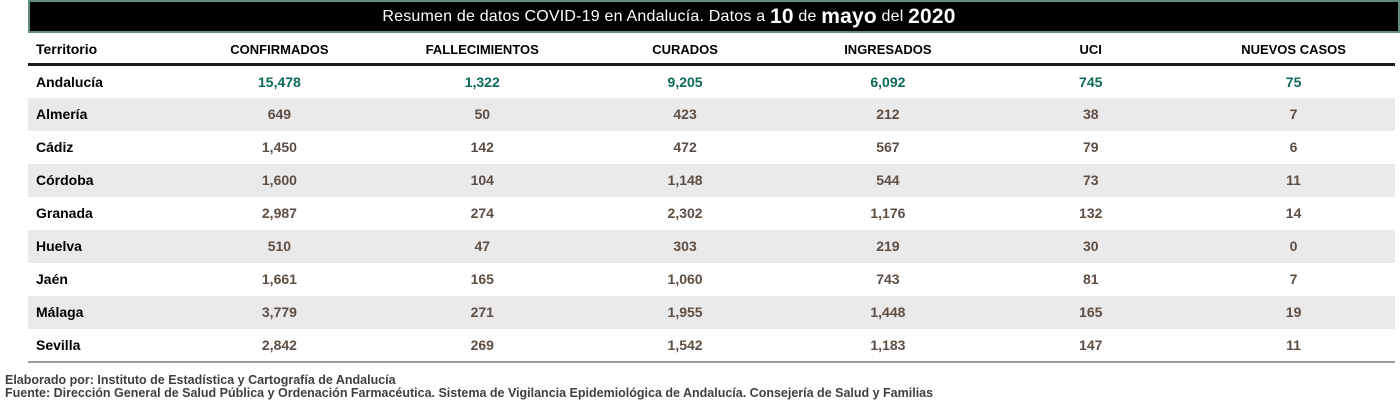 Image resolution: width=1400 pixels, height=400 pixels. Describe the element at coordinates (888, 279) in the screenshot. I see `cell-ingresados: 743` at that location.